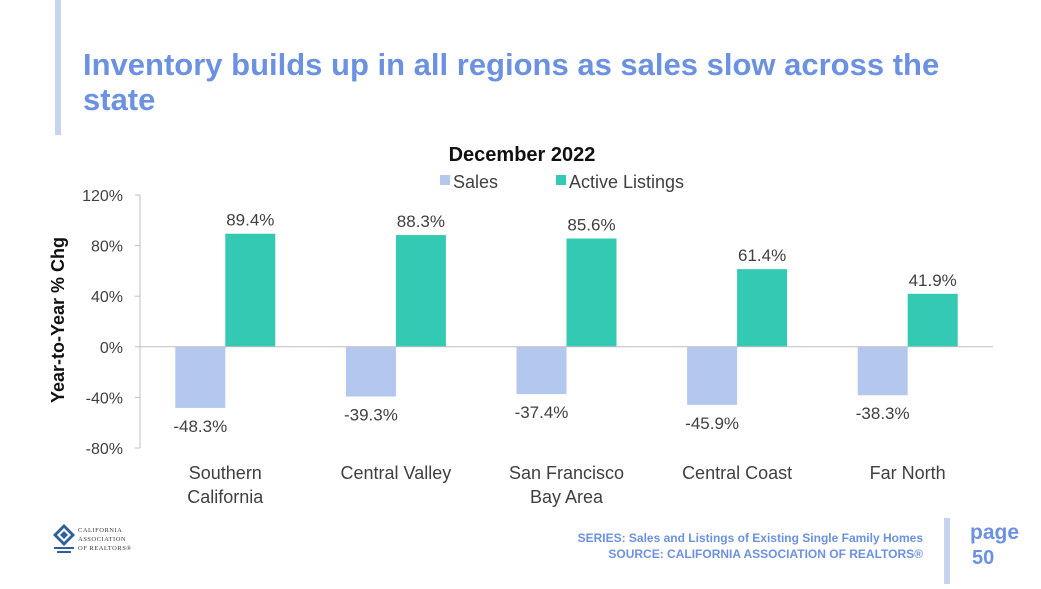  I want to click on chart-title: December 2022, so click(522, 155).